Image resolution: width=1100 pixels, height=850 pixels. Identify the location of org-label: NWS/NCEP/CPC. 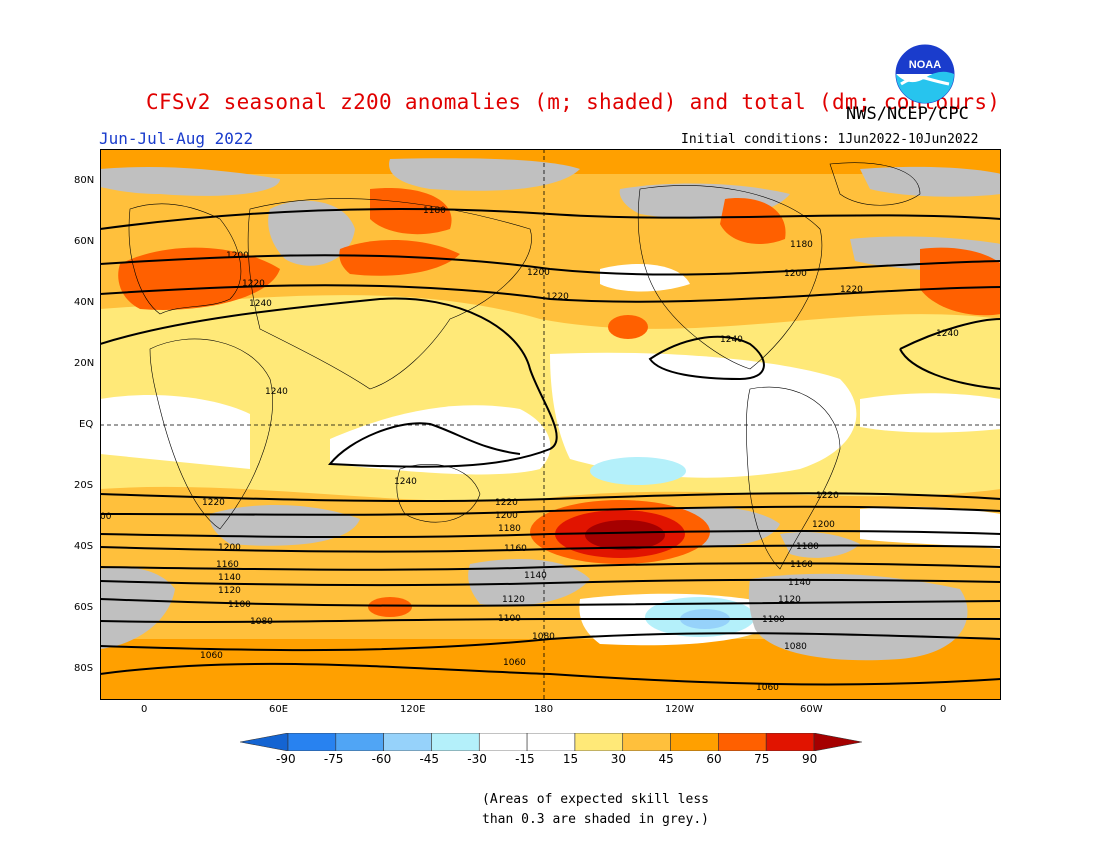
(907, 114).